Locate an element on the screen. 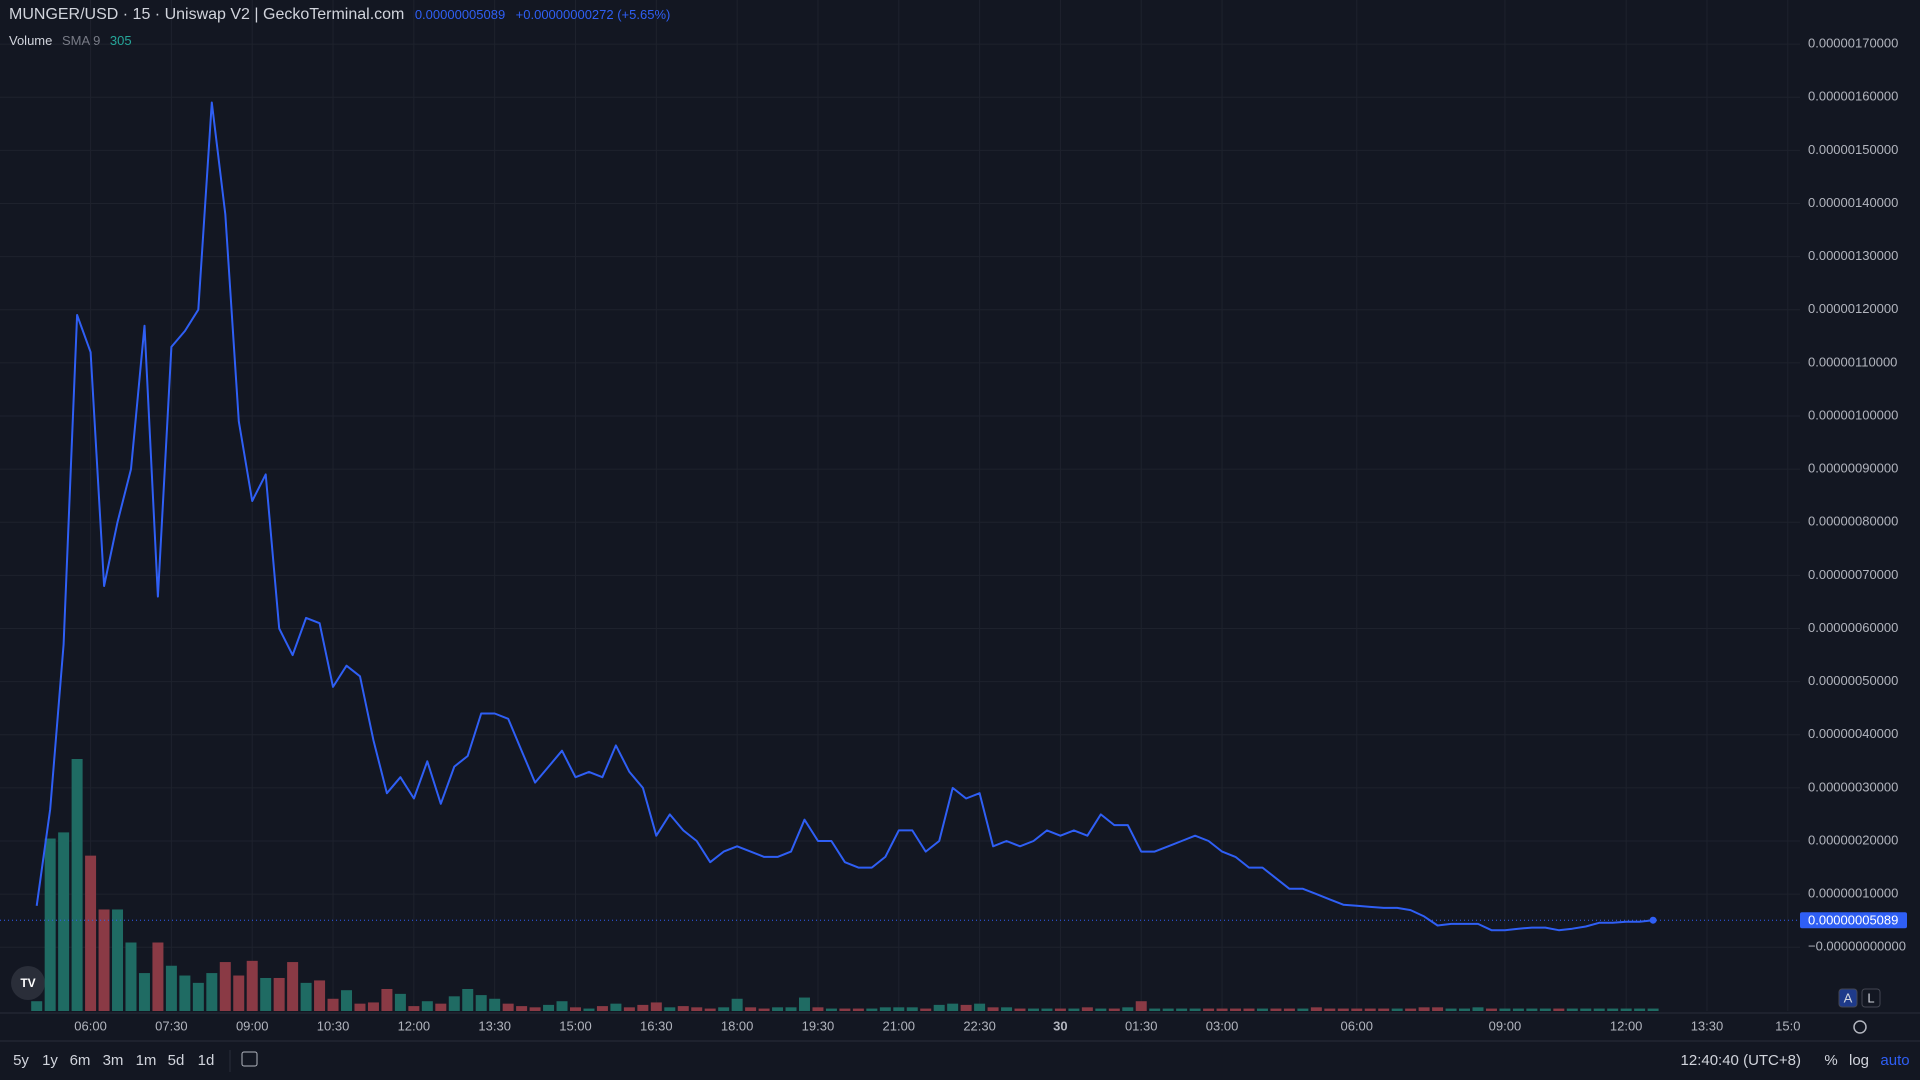  x-tick-label: 19:30 is located at coordinates (818, 1025).